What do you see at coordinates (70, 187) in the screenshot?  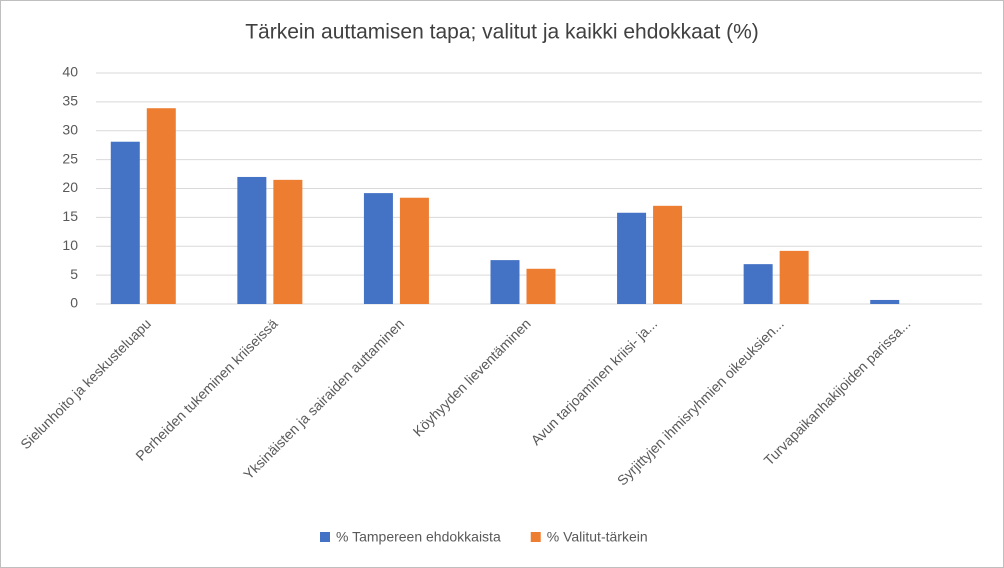 I see `y-tick-label: 20` at bounding box center [70, 187].